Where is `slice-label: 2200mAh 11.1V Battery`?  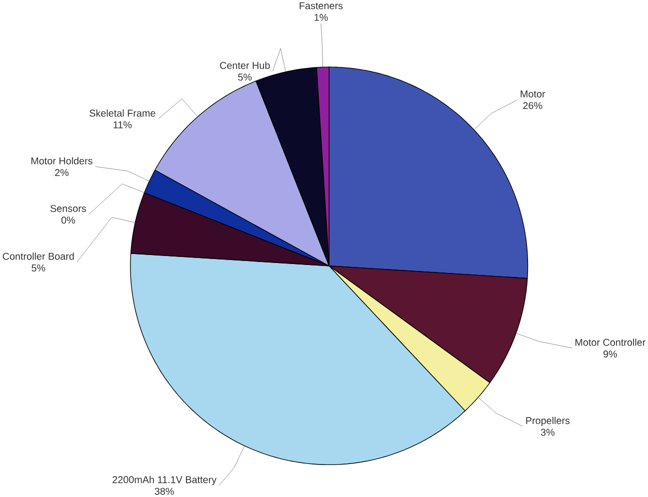 slice-label: 2200mAh 11.1V Battery is located at coordinates (164, 481).